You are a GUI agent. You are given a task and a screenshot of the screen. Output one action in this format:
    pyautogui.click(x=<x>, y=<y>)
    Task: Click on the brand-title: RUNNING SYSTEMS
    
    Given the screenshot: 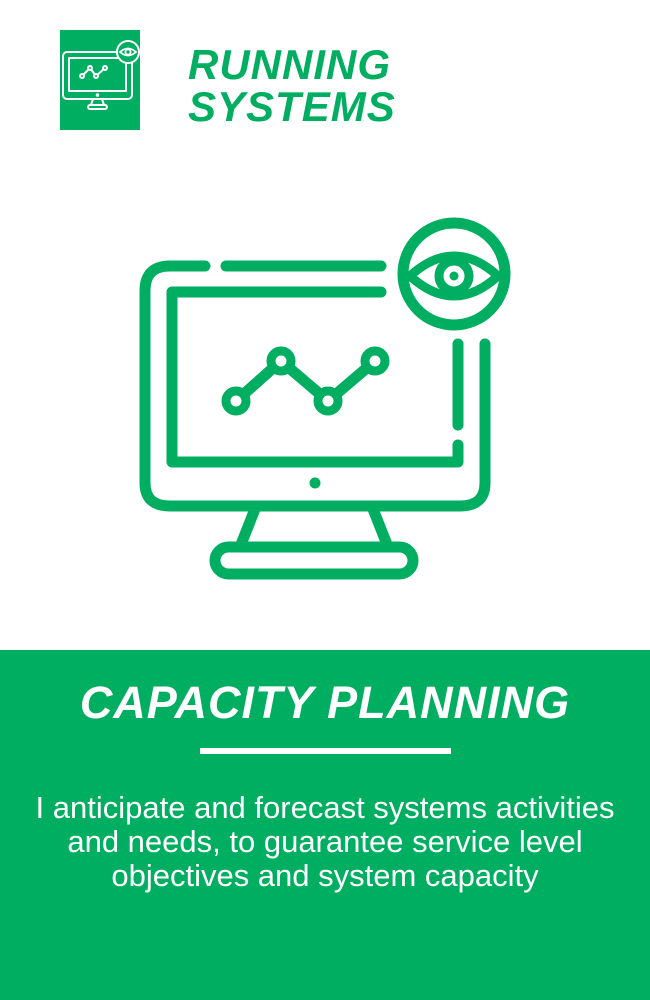 What is the action you would take?
    pyautogui.click(x=338, y=86)
    